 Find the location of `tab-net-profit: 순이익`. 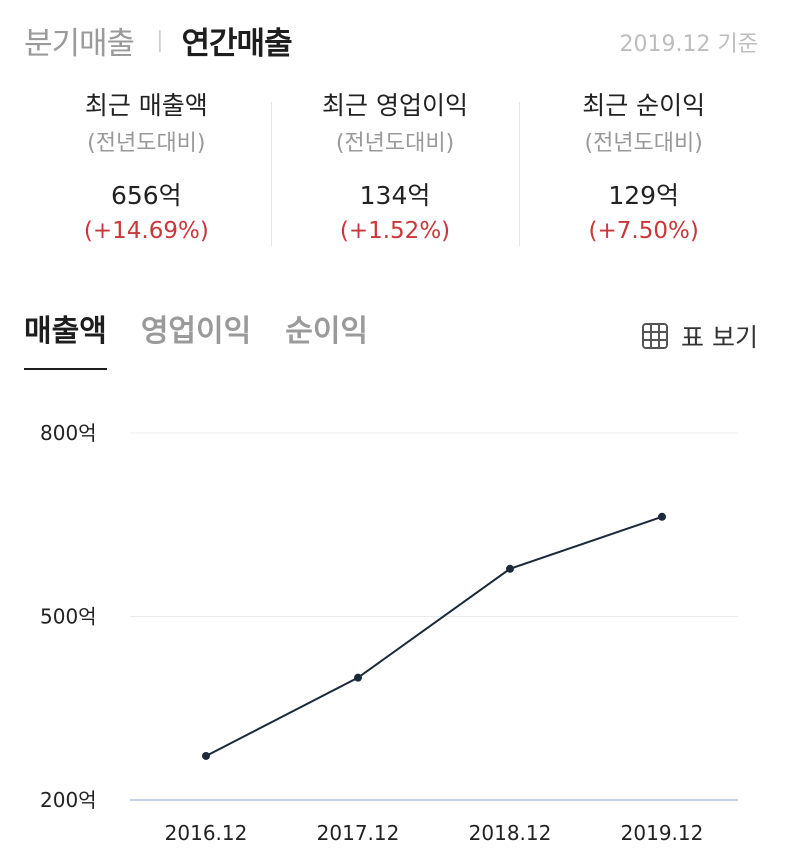

tab-net-profit: 순이익 is located at coordinates (327, 331).